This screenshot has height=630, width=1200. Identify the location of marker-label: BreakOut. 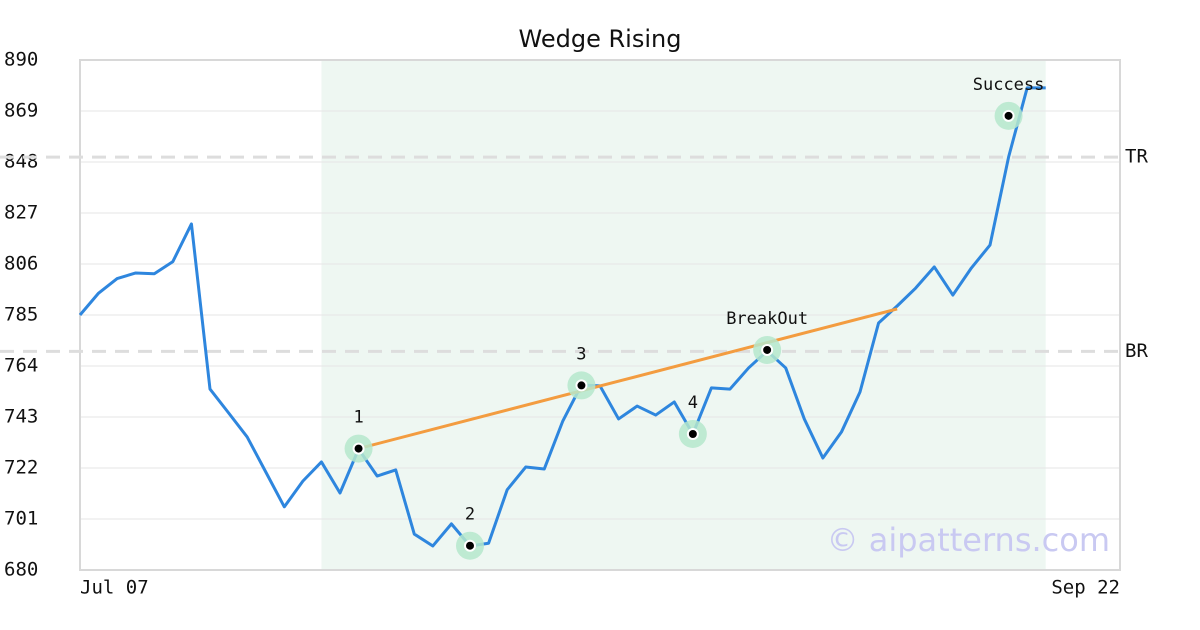
(767, 319).